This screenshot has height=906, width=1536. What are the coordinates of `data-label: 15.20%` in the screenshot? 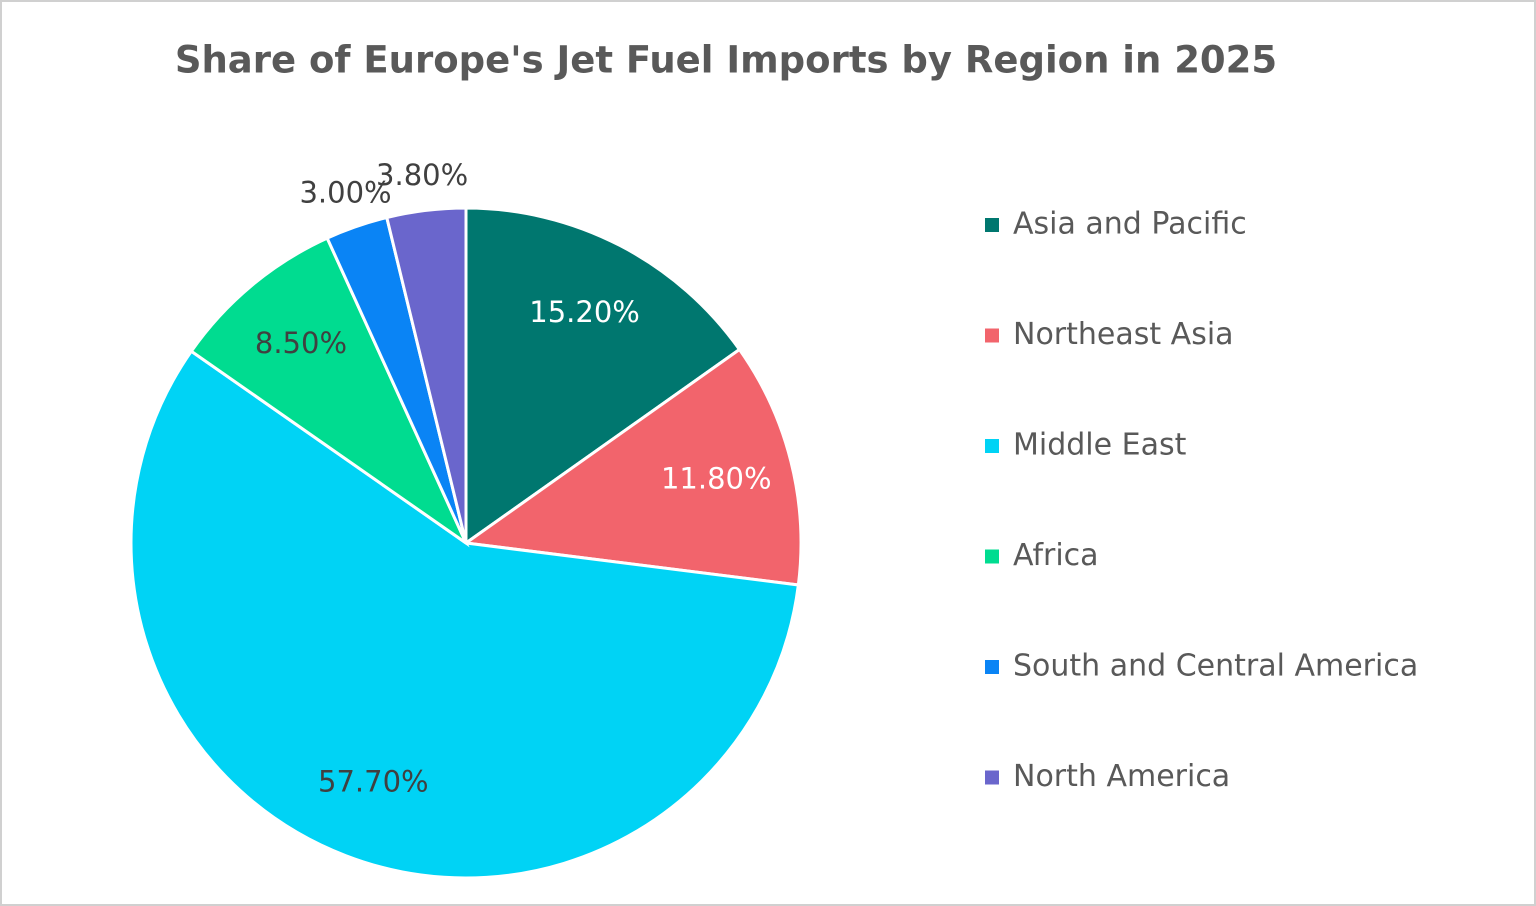 It's located at (584, 312).